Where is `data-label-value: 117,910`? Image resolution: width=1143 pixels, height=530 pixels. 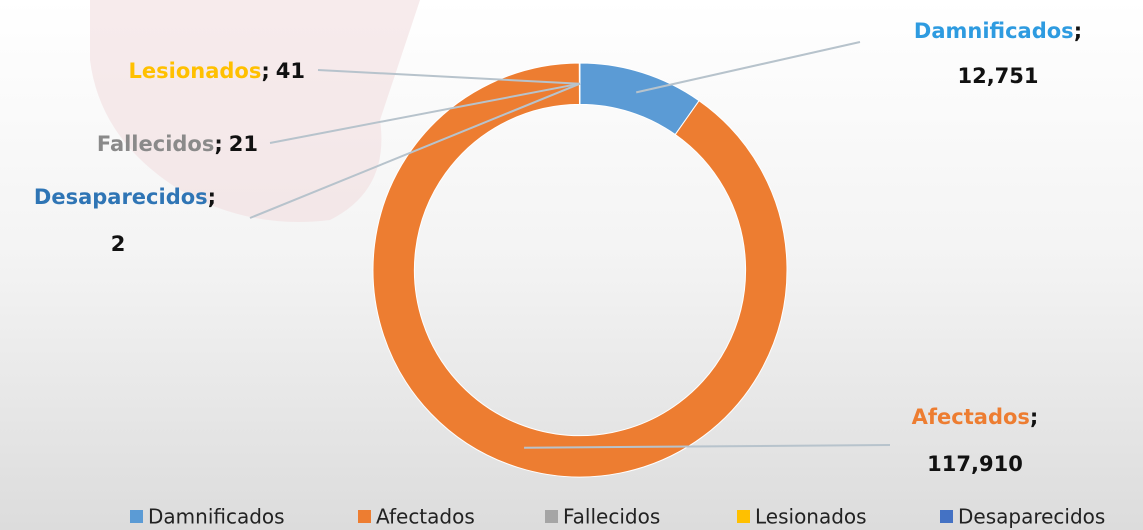 data-label-value: 117,910 is located at coordinates (975, 464).